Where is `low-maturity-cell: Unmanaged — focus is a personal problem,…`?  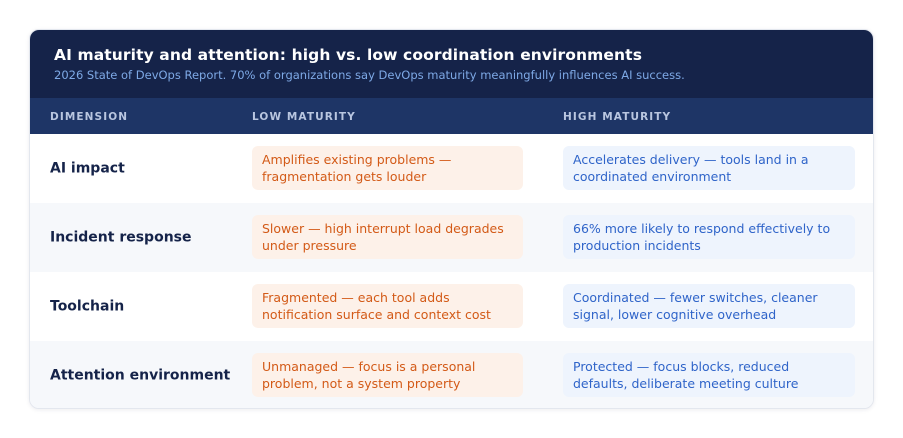
low-maturity-cell: Unmanaged — focus is a personal problem,… is located at coordinates (387, 375).